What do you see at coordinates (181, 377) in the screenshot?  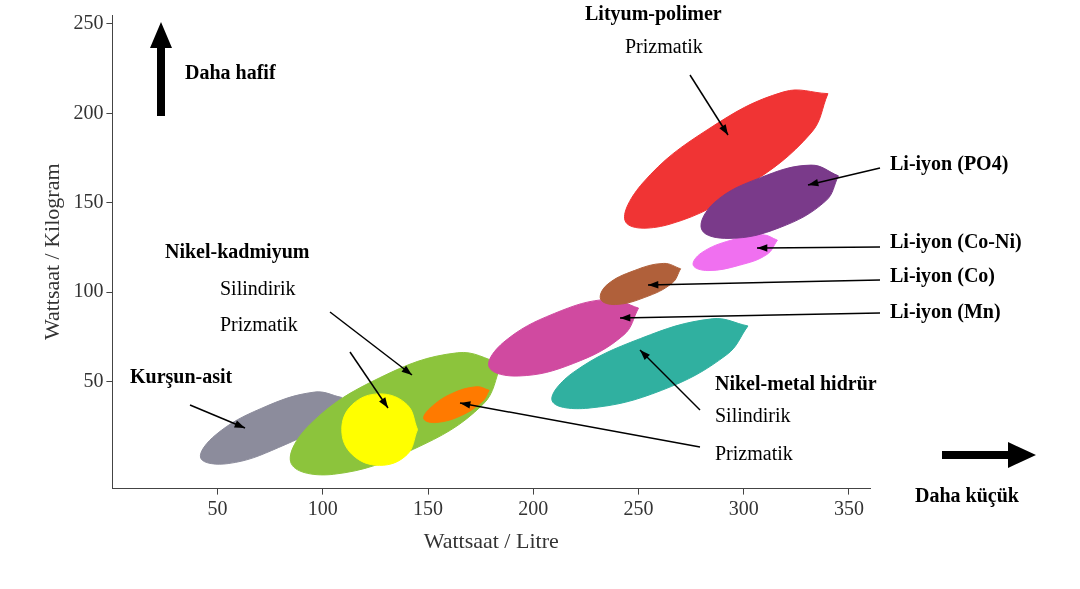 I see `annotation: Kurşun-asit` at bounding box center [181, 377].